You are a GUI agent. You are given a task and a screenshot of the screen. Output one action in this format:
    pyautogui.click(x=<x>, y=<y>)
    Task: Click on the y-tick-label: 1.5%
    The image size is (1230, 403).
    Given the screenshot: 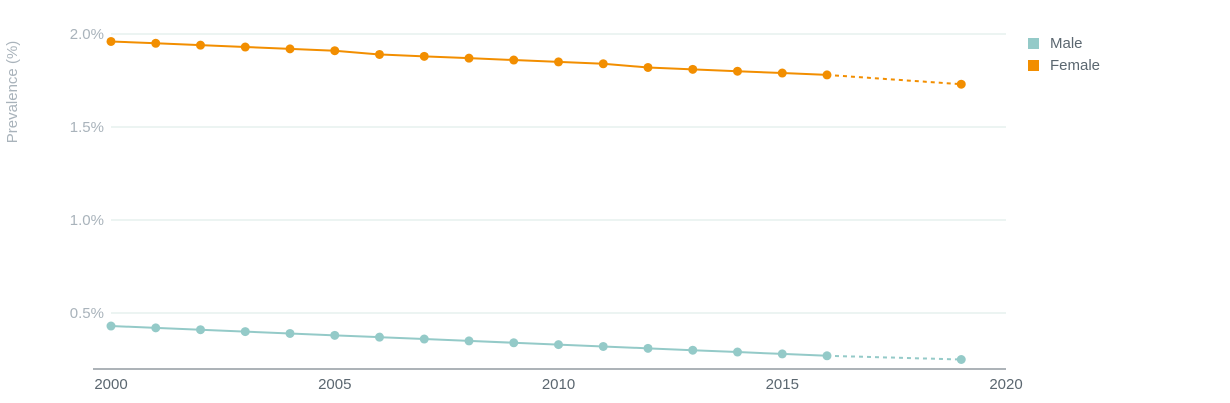 What is the action you would take?
    pyautogui.click(x=87, y=127)
    